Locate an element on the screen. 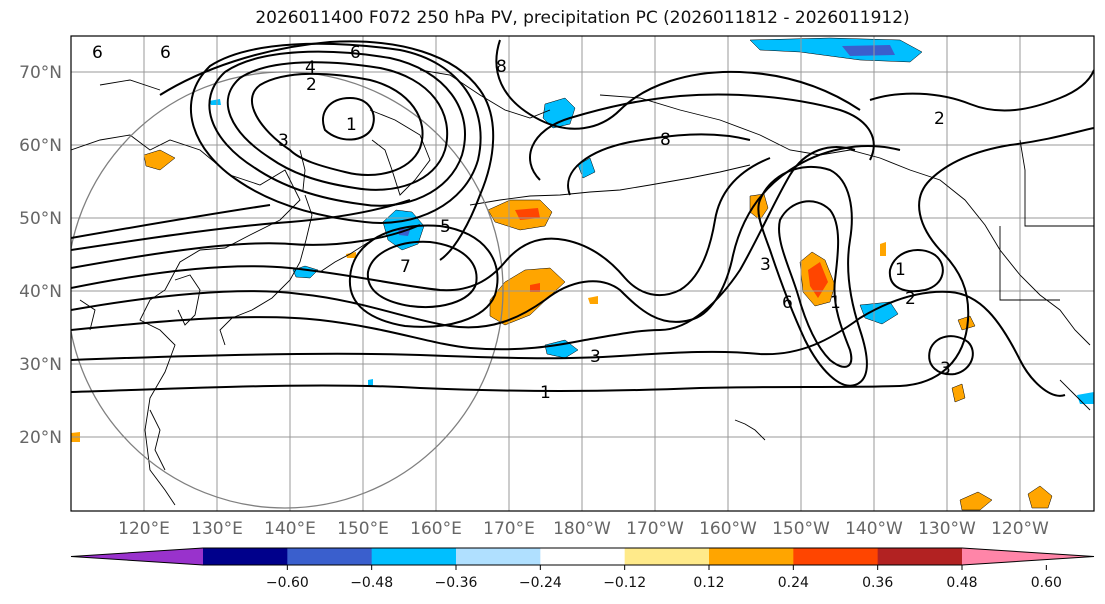 Image resolution: width=1105 pixels, height=604 pixels. colorbar-tick-label: −0.24 is located at coordinates (540, 583).